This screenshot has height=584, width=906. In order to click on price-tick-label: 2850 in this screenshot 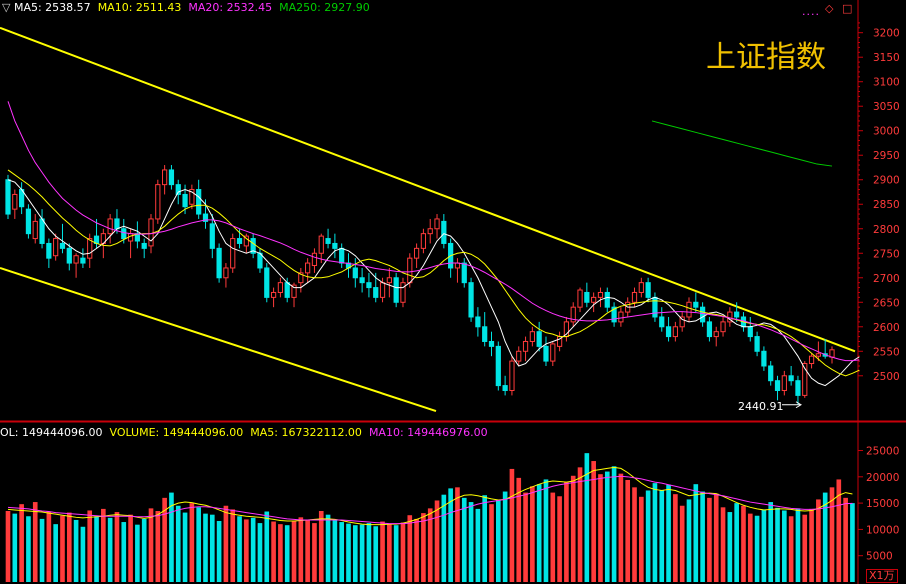, I will do `click(886, 205)`.